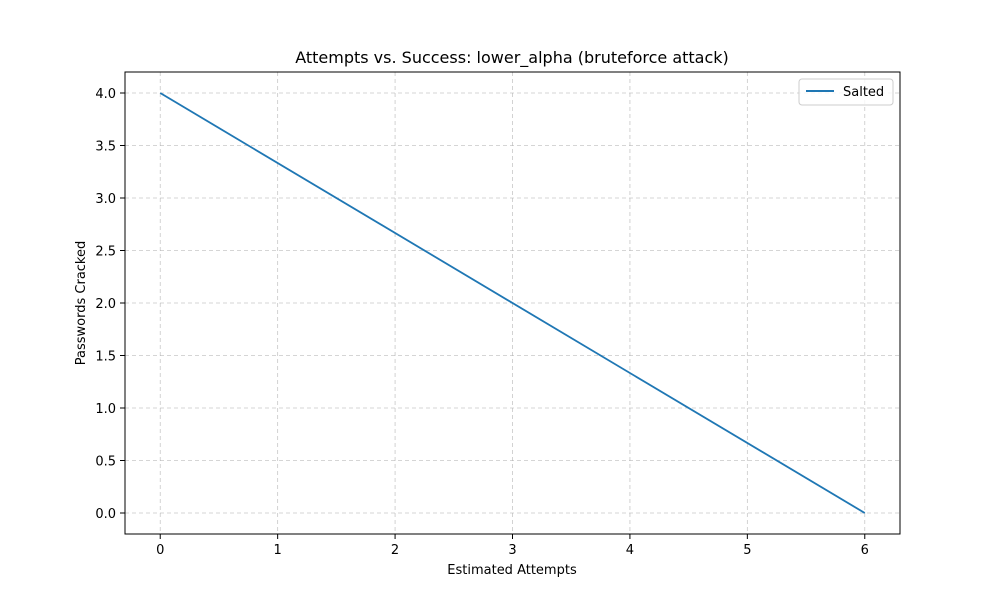 The image size is (1000, 600). What do you see at coordinates (105, 252) in the screenshot?
I see `y-tick-label: 2.5` at bounding box center [105, 252].